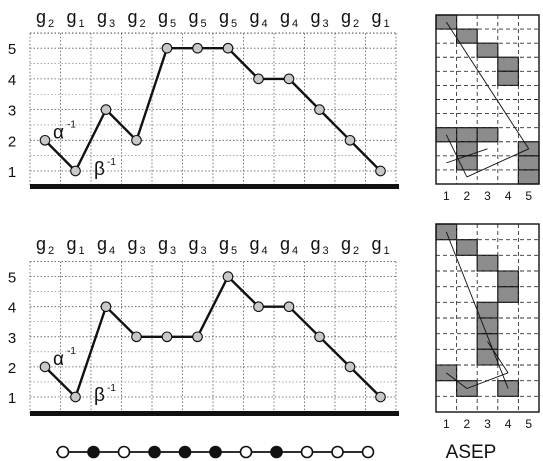 The height and width of the screenshot is (461, 543). Describe the element at coordinates (58, 359) in the screenshot. I see `alpha-label: α` at that location.